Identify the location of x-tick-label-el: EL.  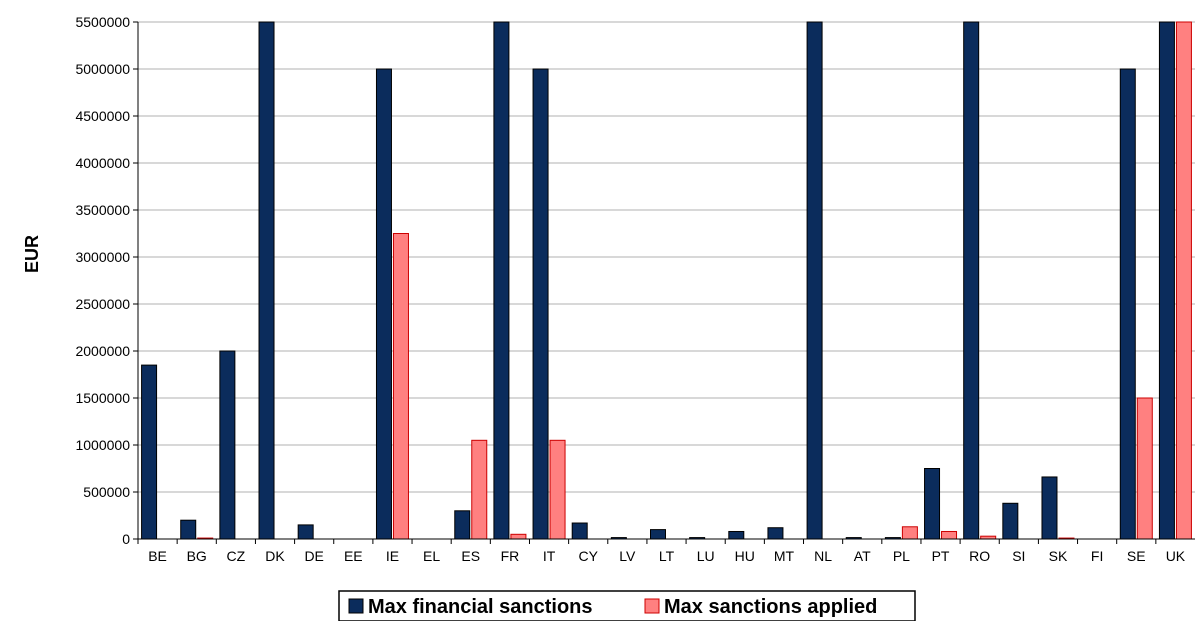
(431, 556).